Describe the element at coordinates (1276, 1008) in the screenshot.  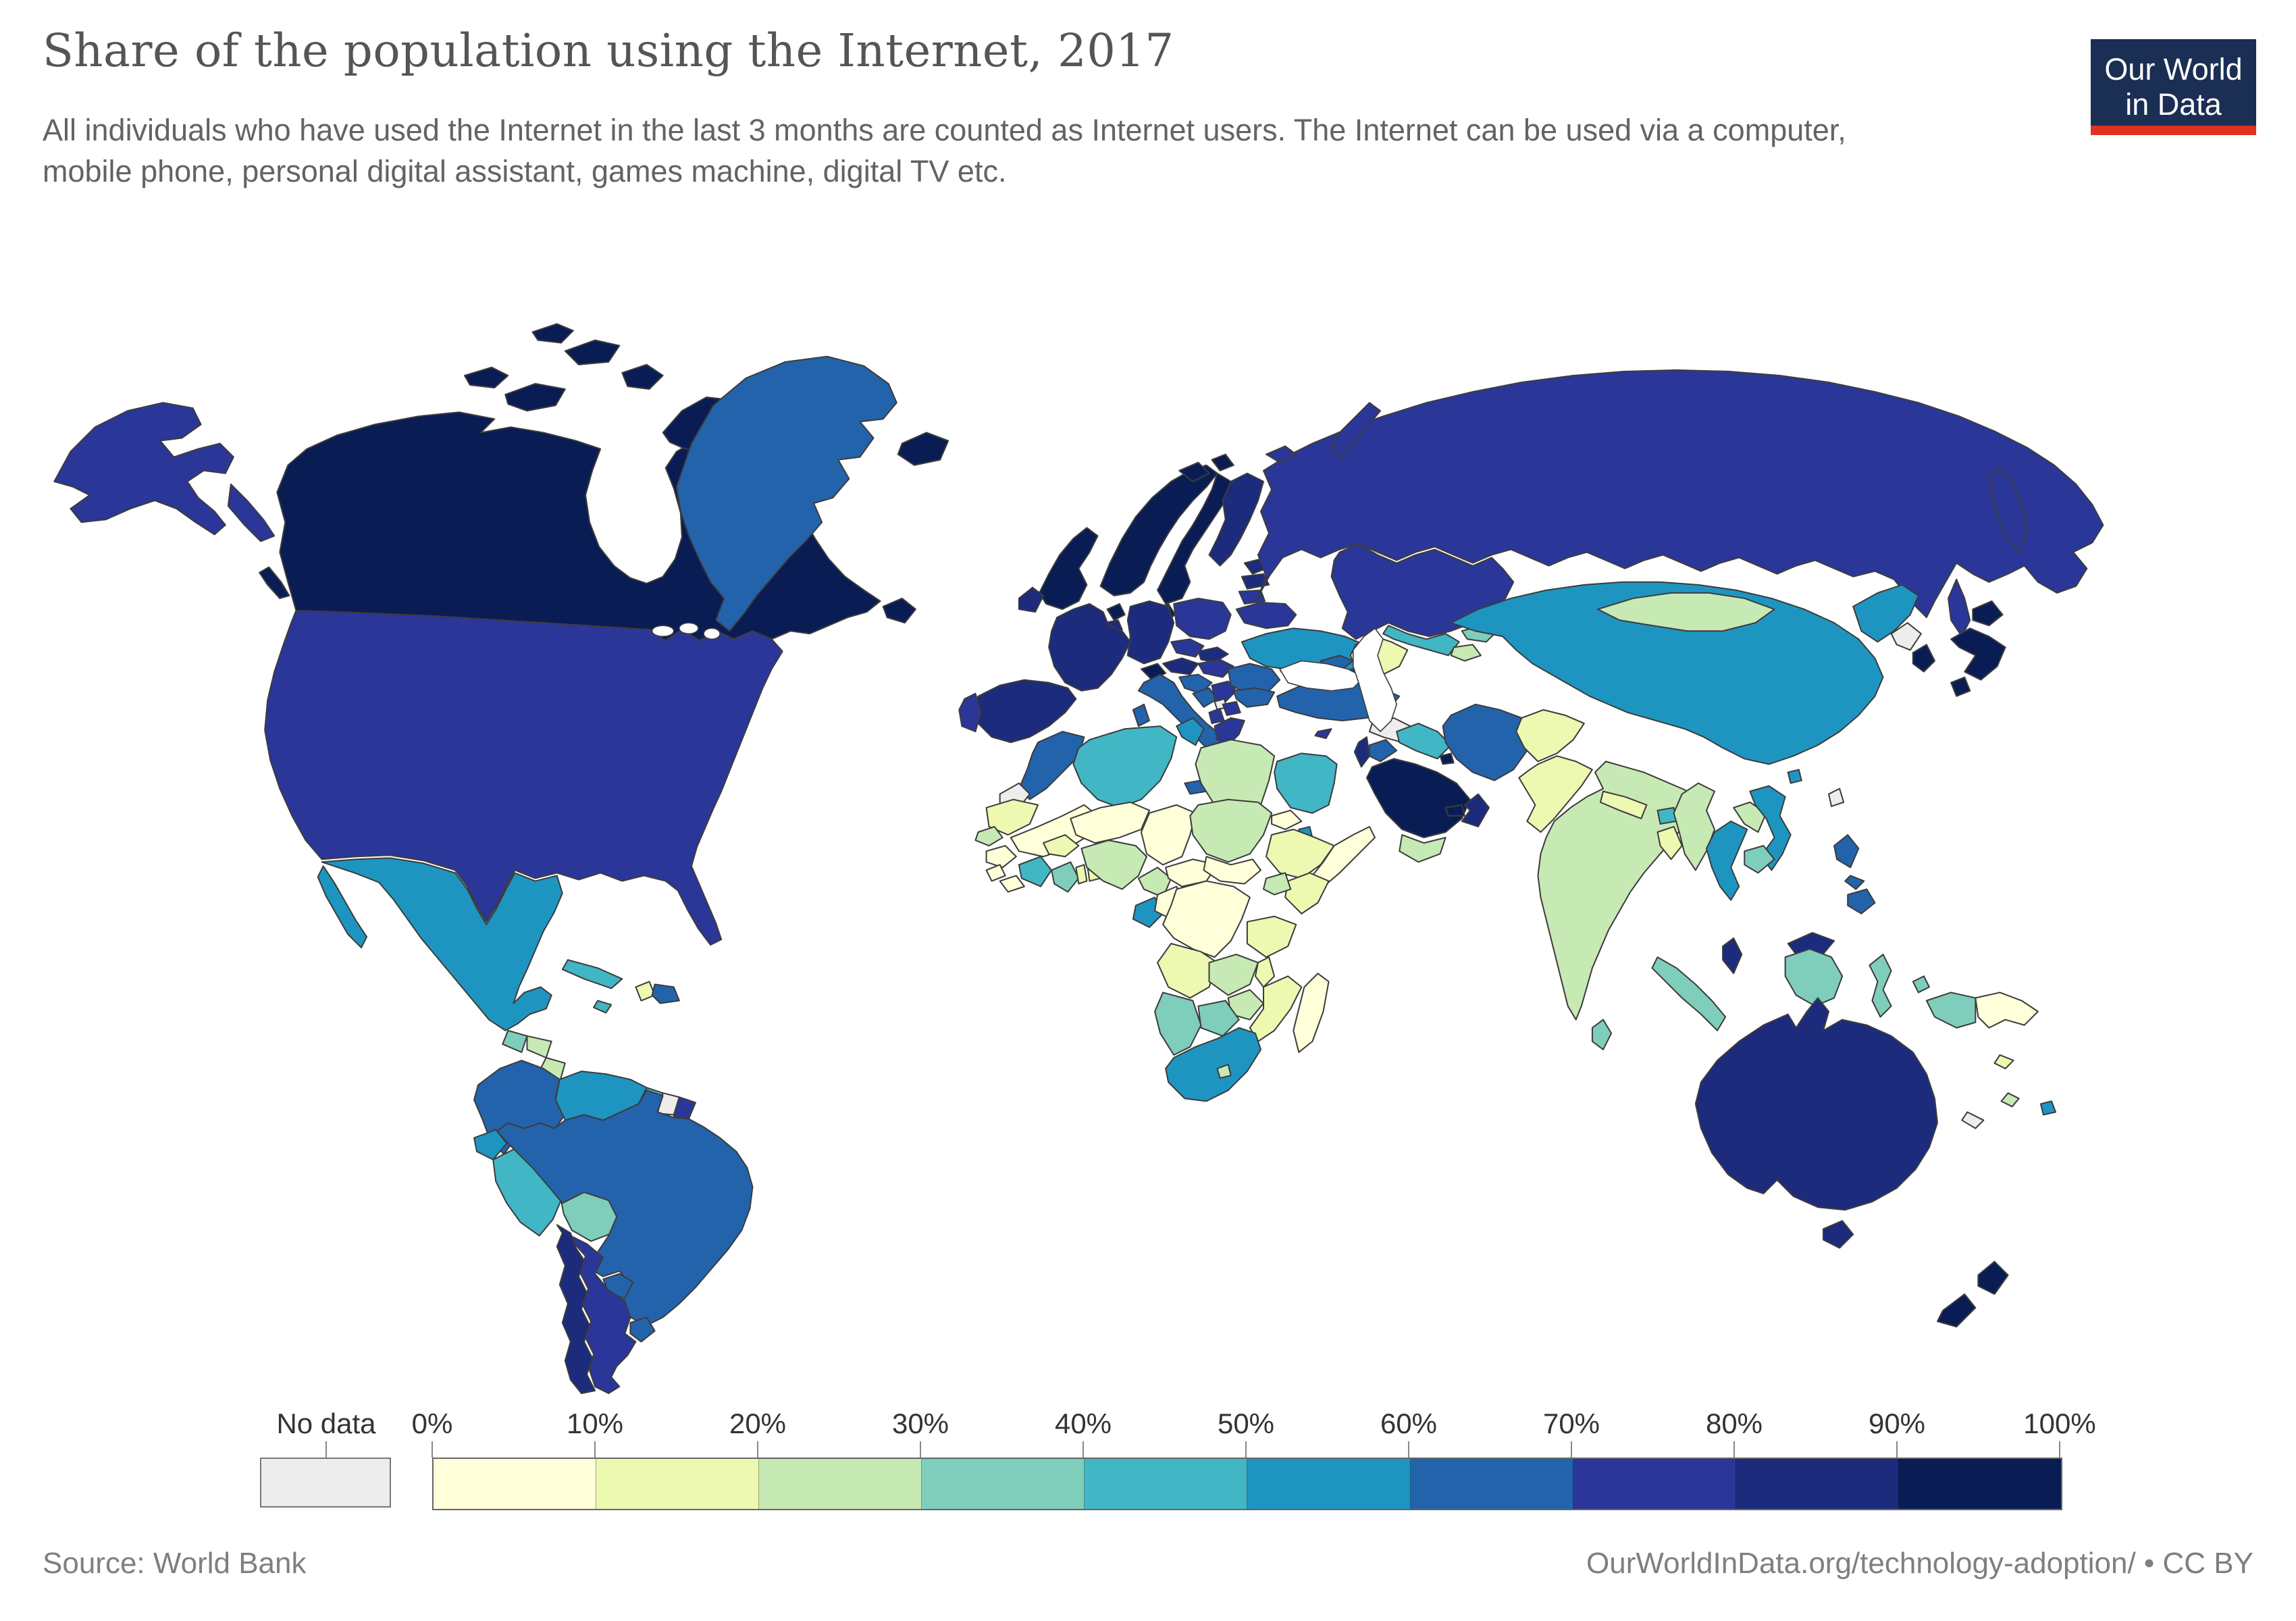
I see `country-mozambique` at that location.